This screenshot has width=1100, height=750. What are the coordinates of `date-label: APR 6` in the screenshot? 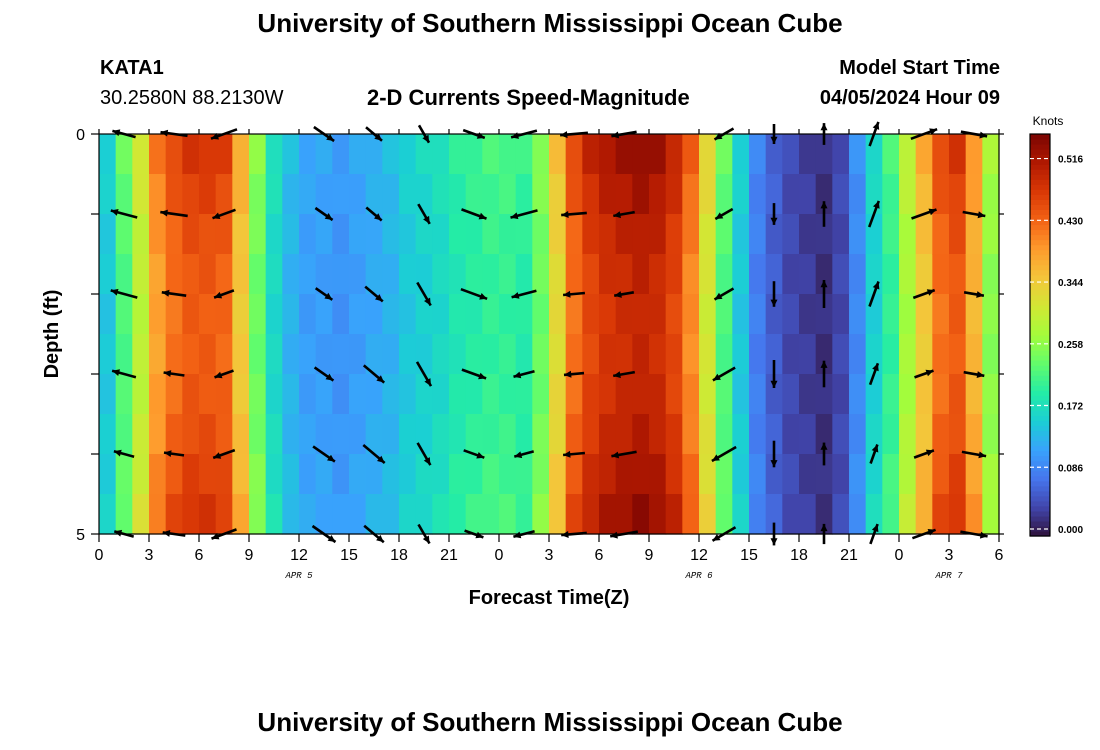 It's located at (698, 576).